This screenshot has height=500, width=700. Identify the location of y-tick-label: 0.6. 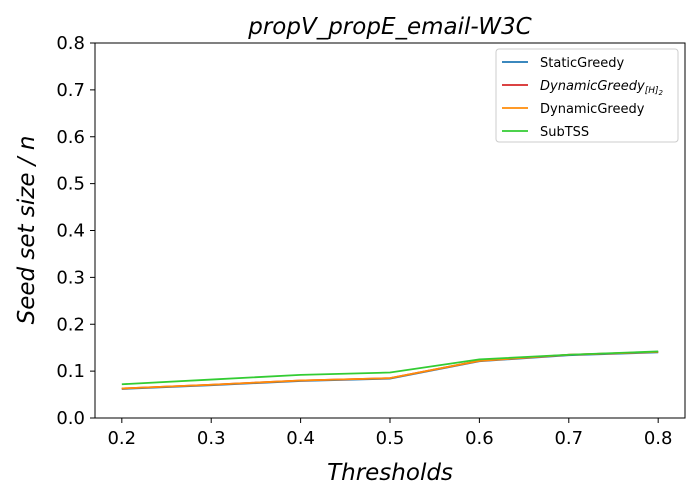
(70, 137).